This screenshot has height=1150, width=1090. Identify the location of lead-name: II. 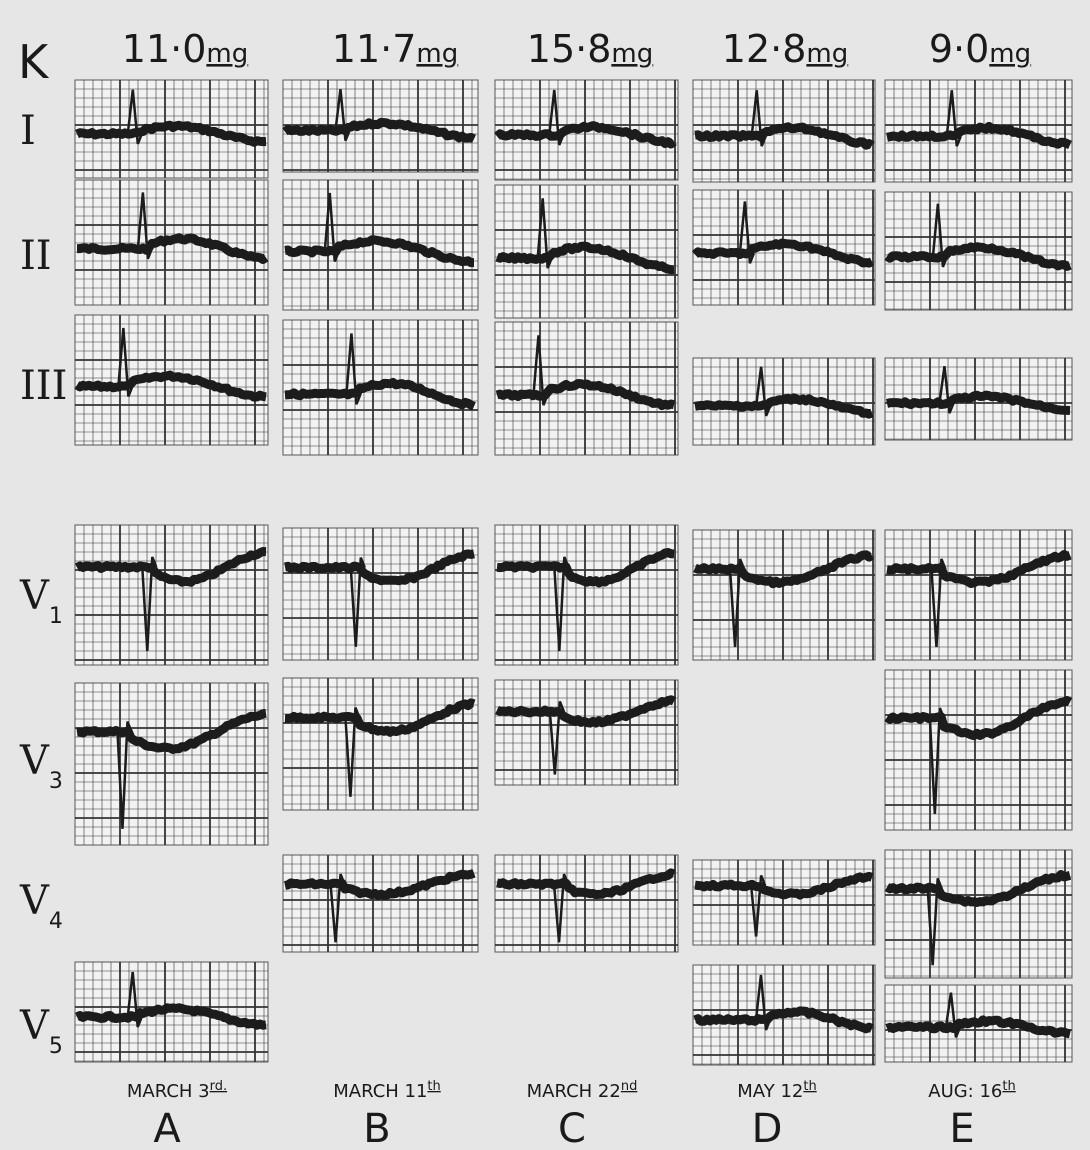
(36, 256).